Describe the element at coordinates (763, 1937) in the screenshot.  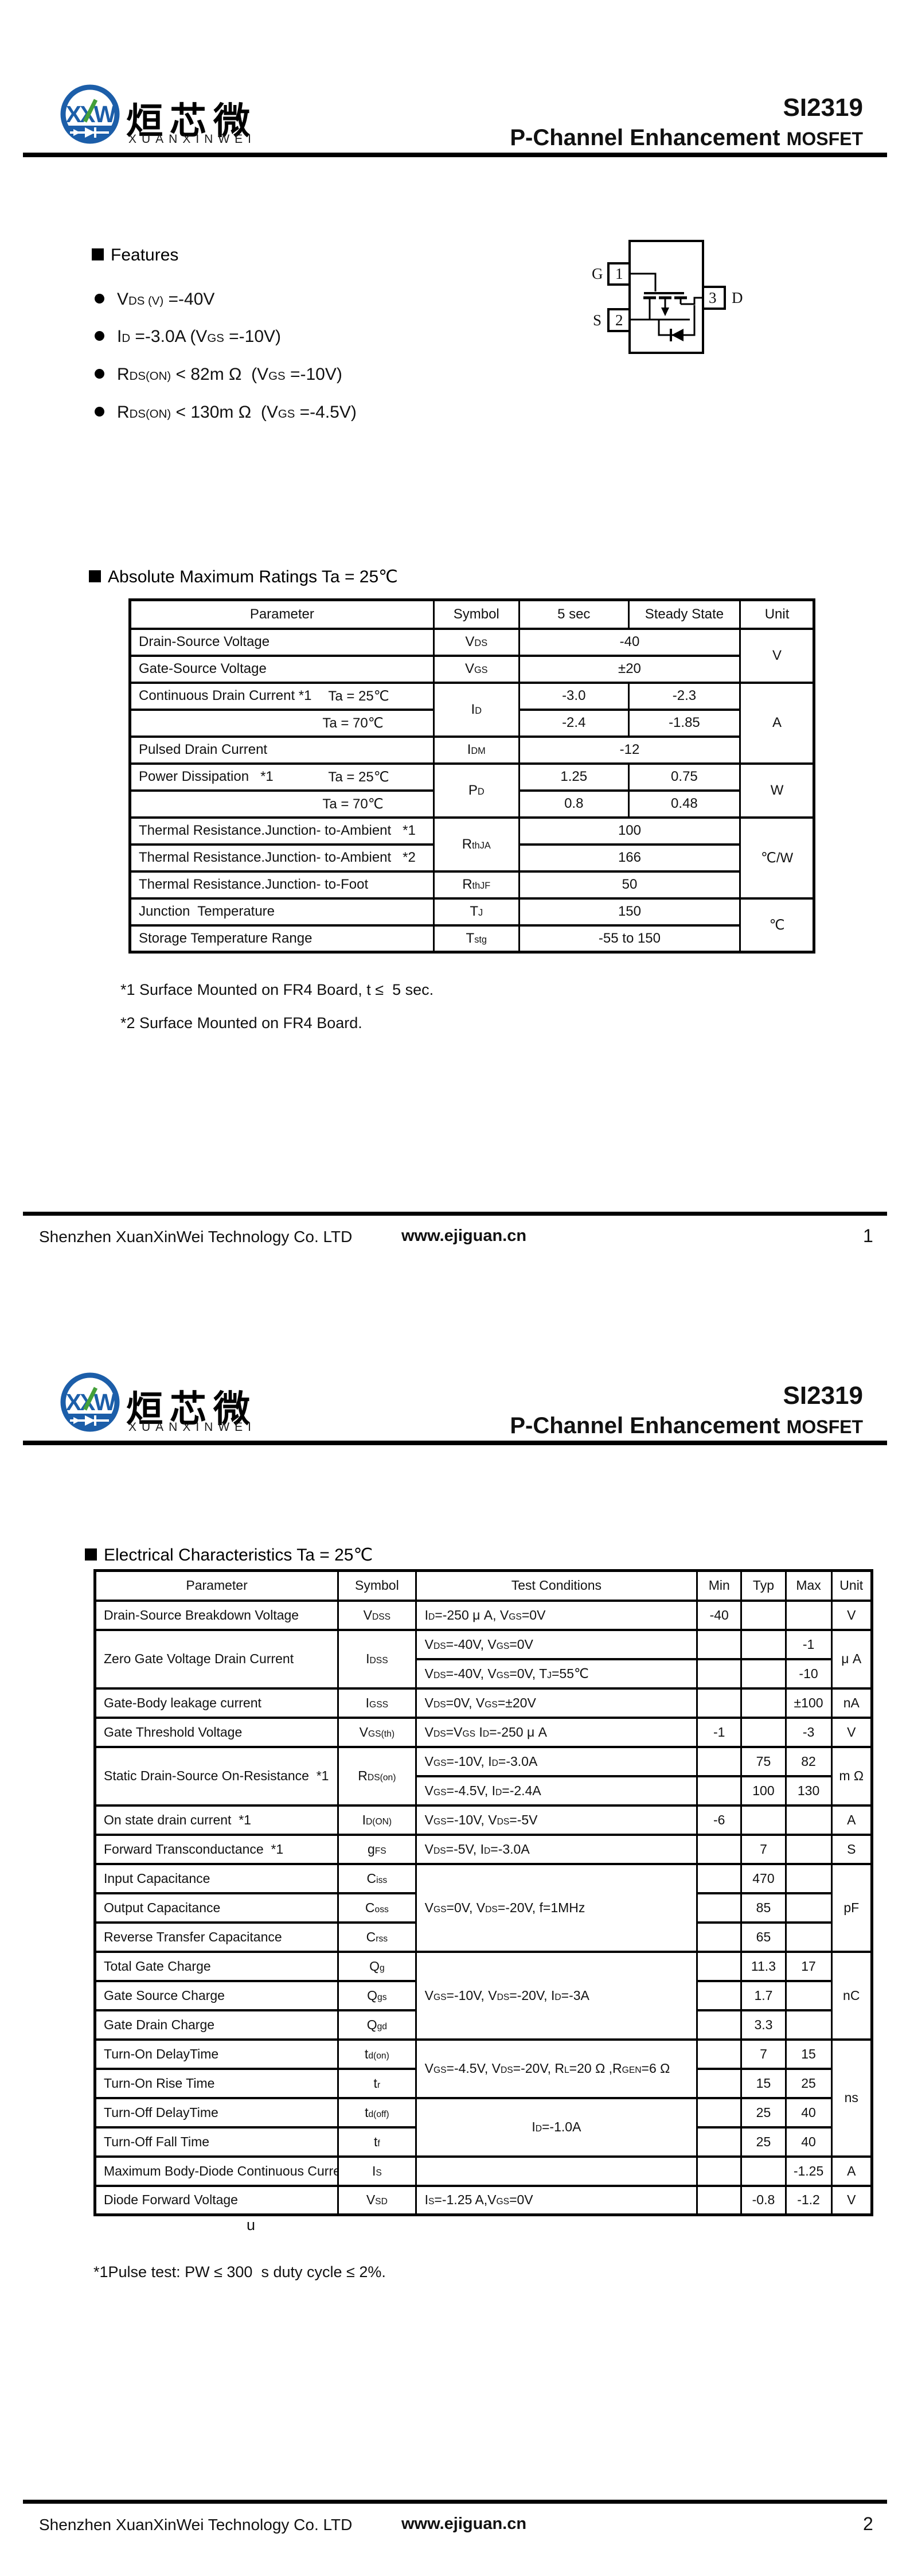
I see `cell-typ: 65` at that location.